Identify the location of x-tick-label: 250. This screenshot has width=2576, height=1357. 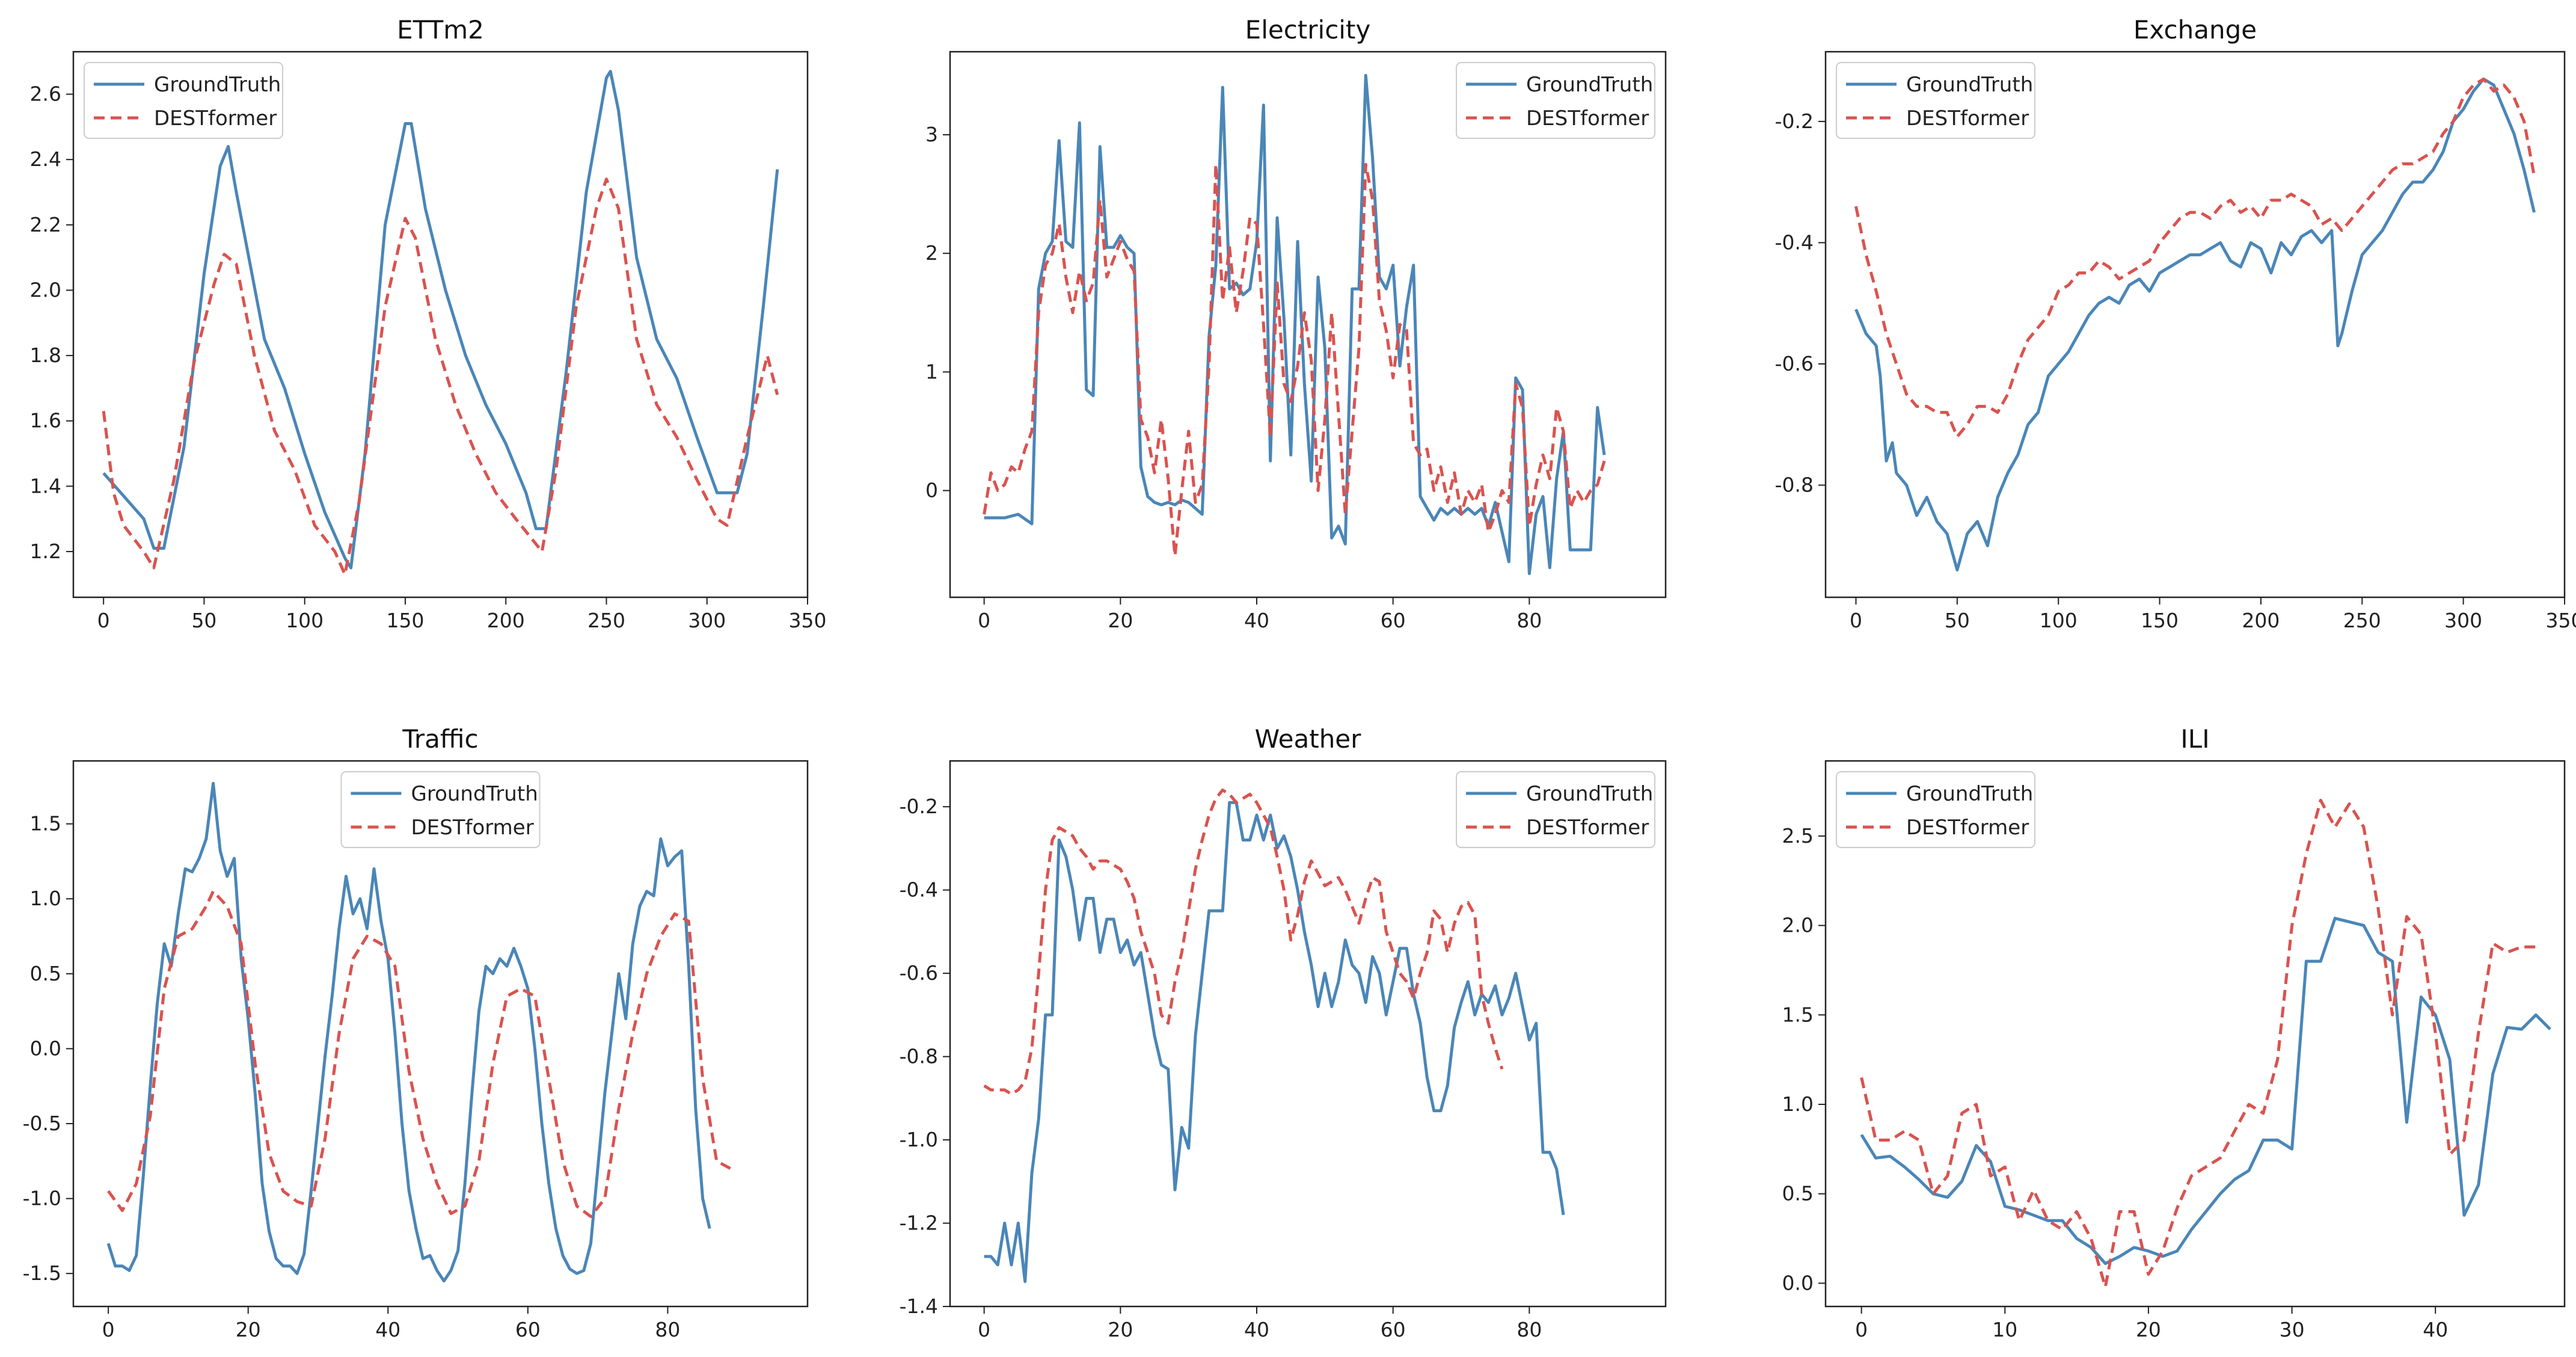
(606, 620).